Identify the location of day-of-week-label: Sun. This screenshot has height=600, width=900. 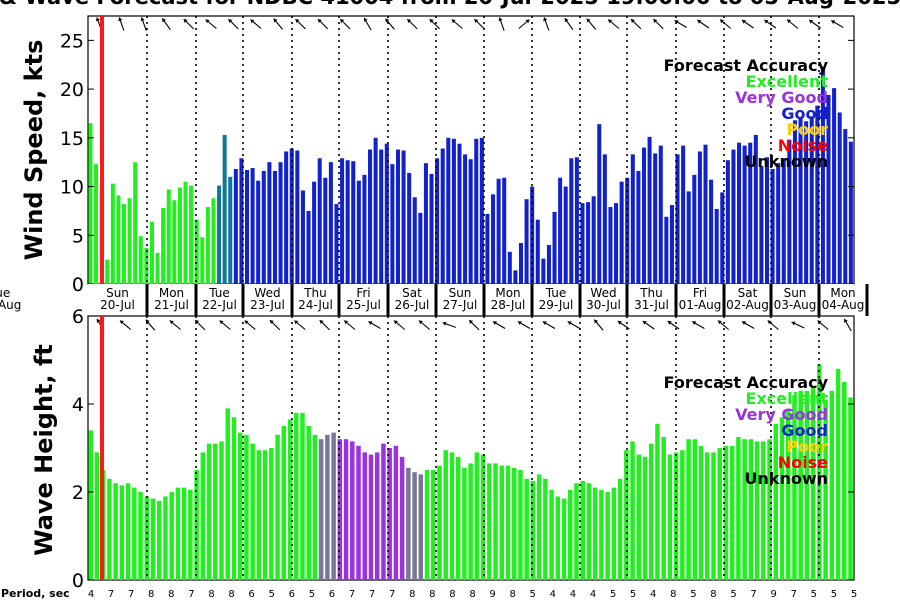
(795, 293).